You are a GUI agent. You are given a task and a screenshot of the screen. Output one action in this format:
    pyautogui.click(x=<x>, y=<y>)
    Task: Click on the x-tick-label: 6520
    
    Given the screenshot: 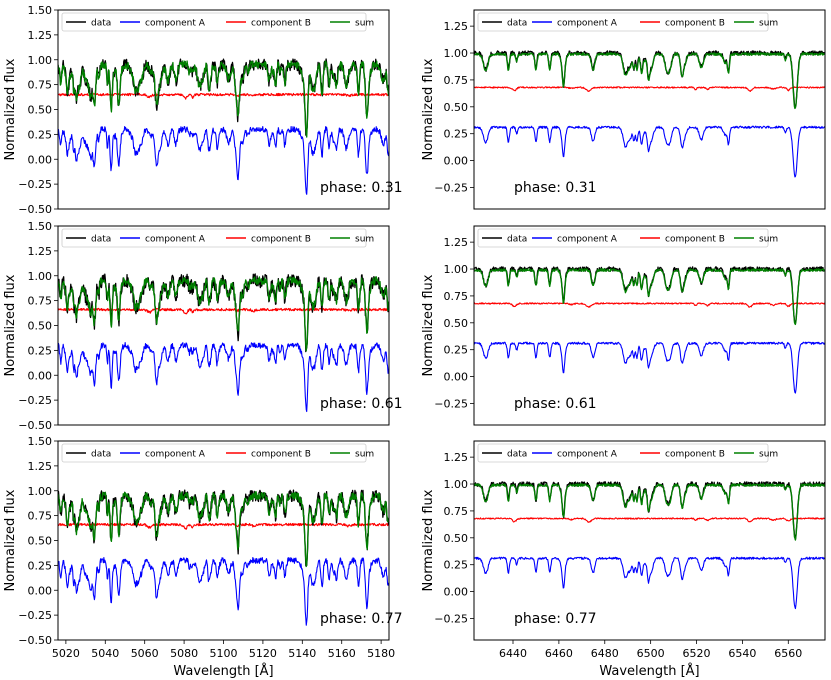 What is the action you would take?
    pyautogui.click(x=697, y=653)
    